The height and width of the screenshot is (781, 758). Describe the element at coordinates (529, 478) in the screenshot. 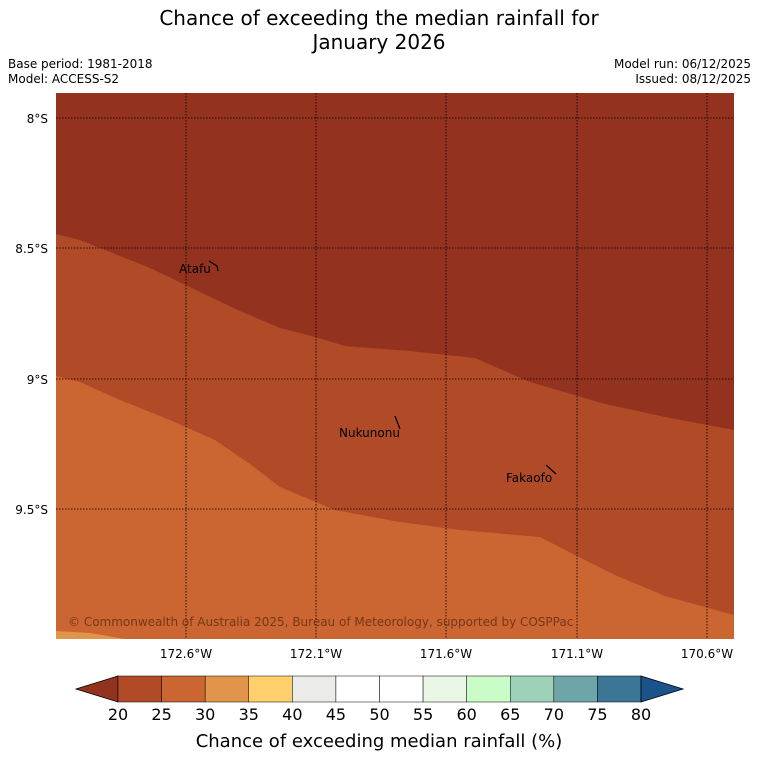

I see `place-label-fakaofo: Fakaofo` at that location.